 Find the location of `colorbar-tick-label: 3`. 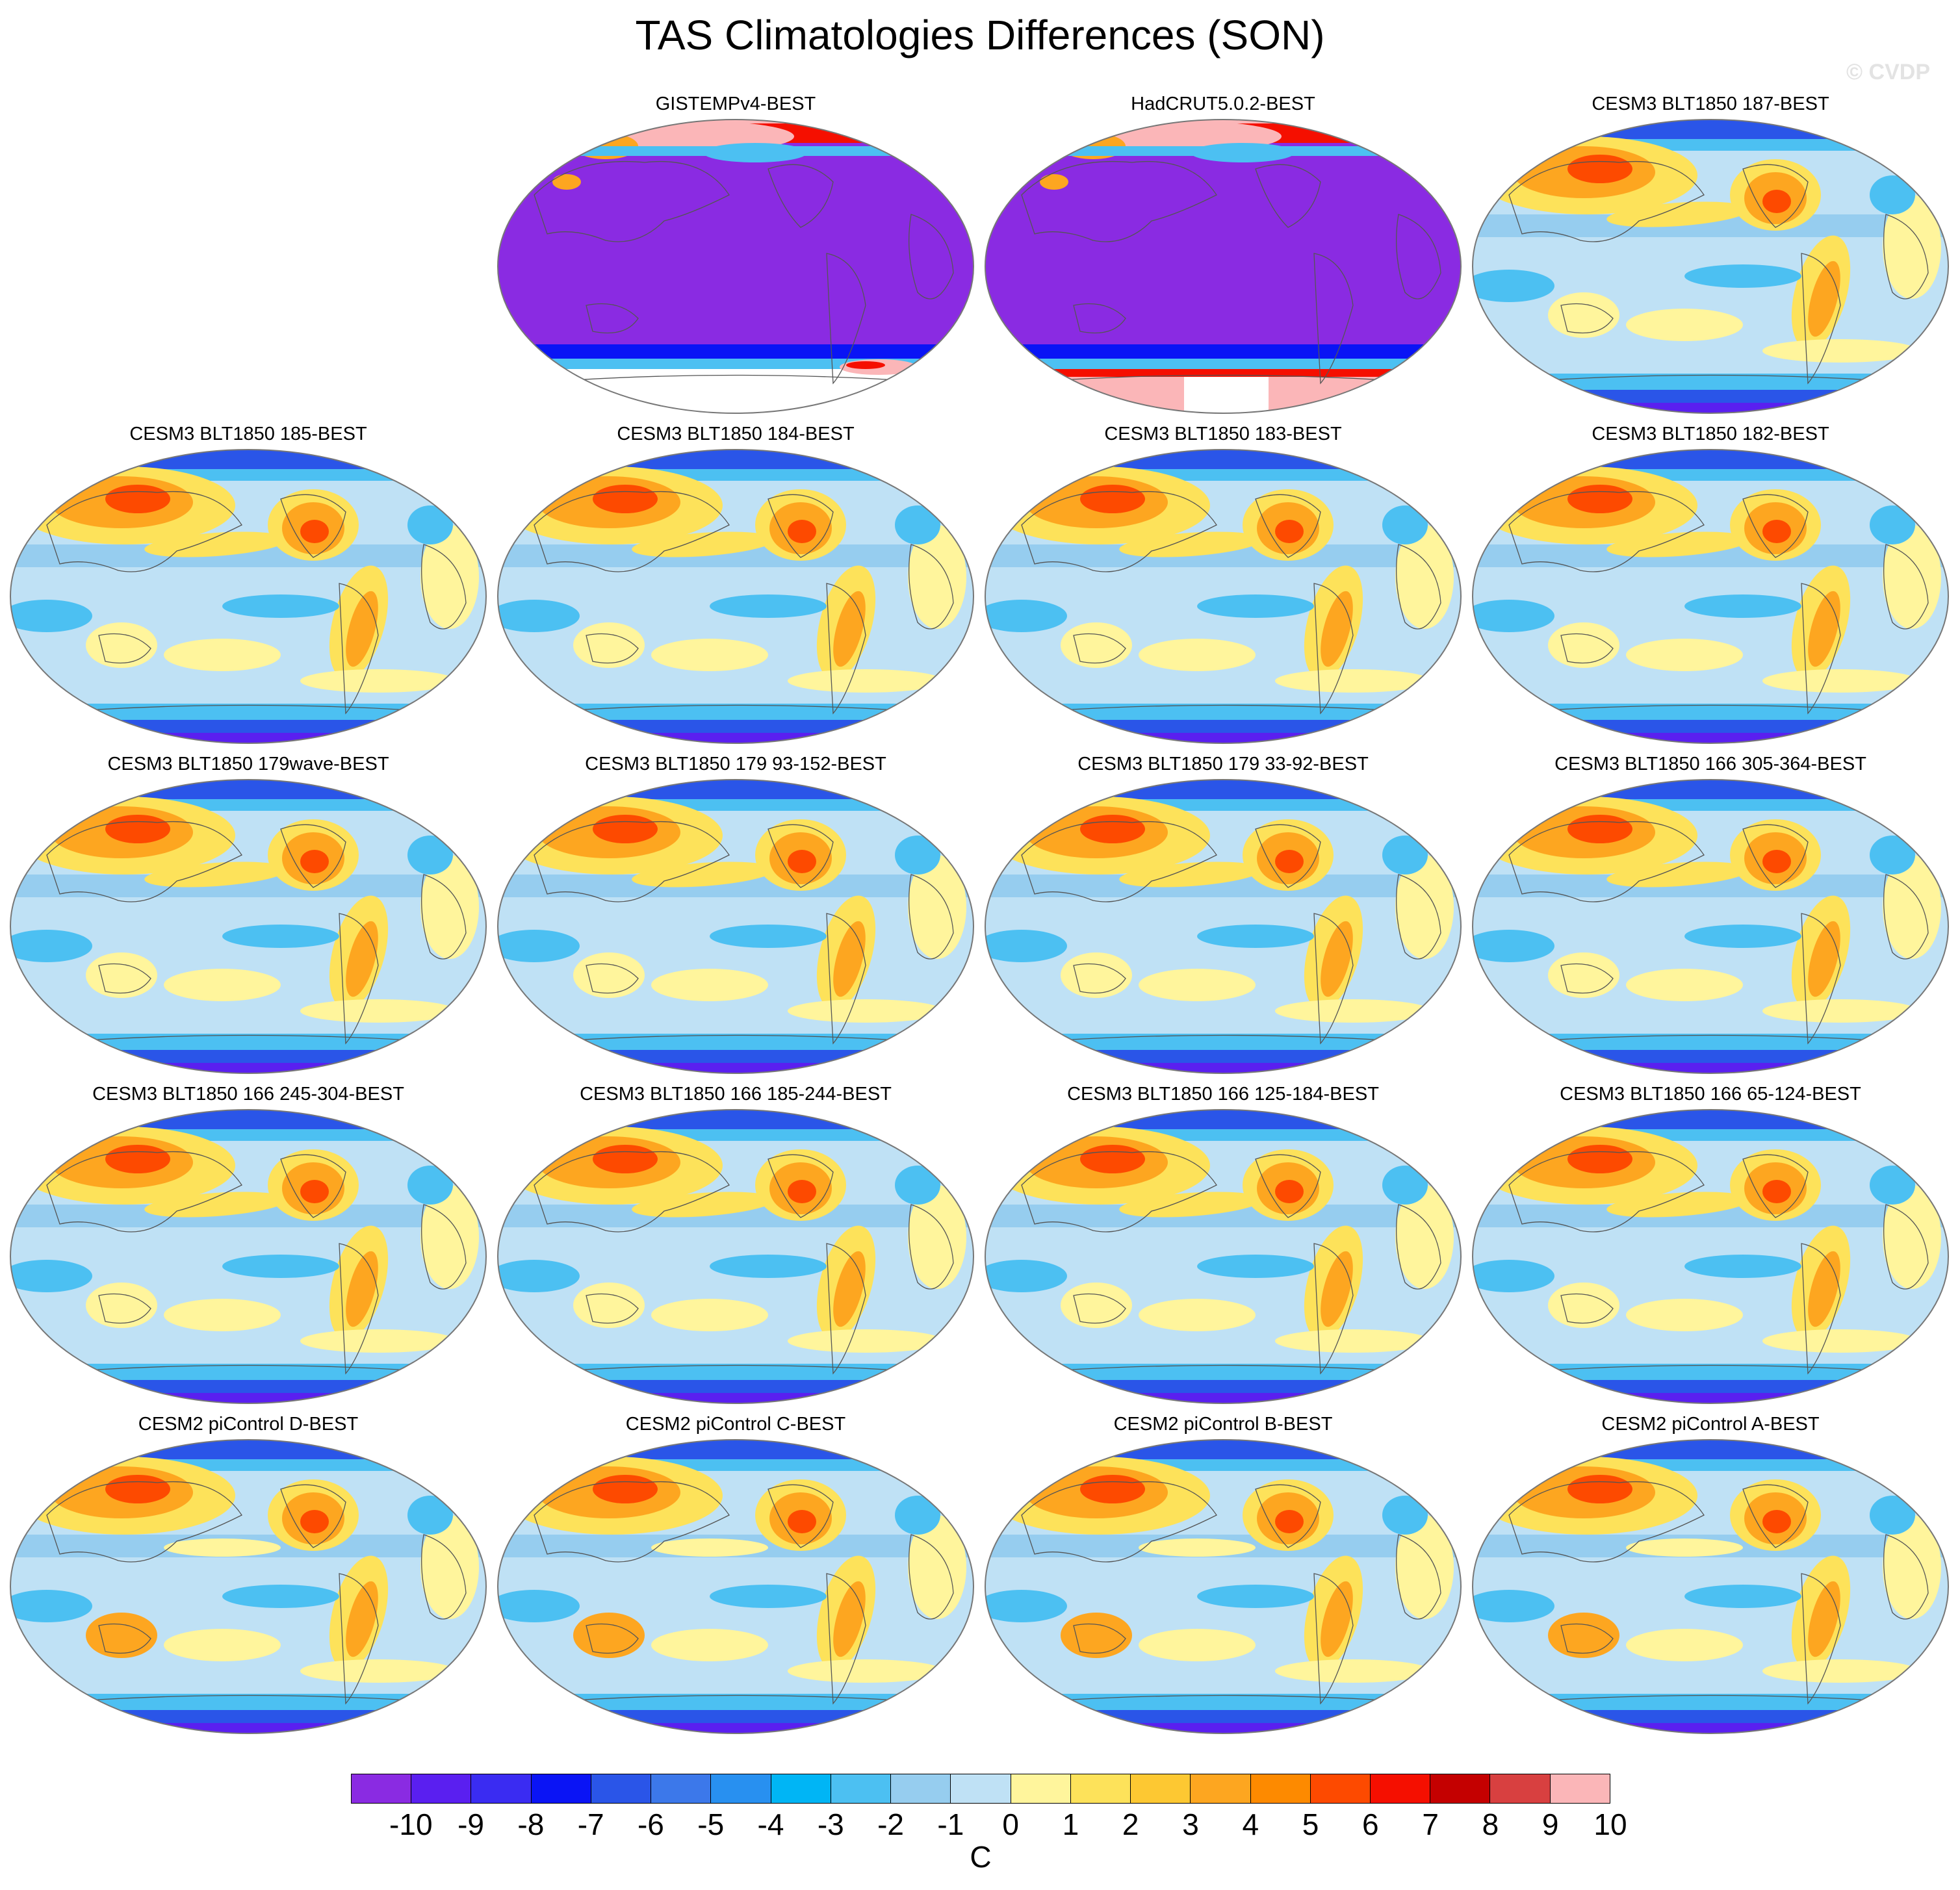

colorbar-tick-label: 3 is located at coordinates (1190, 1824).